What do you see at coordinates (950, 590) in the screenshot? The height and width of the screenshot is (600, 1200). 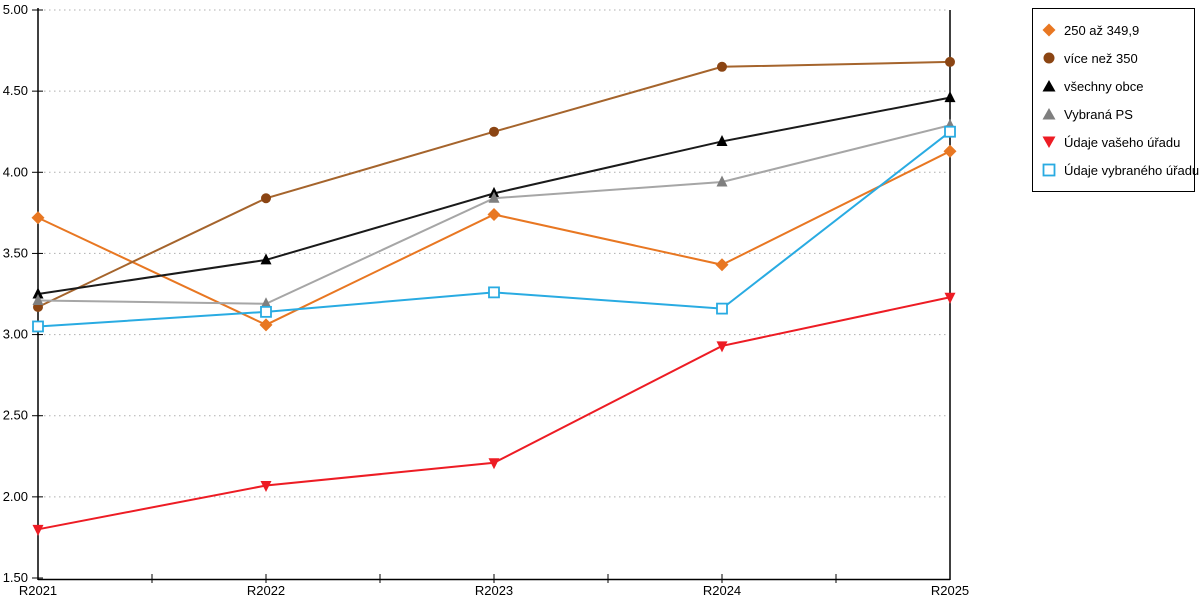 I see `x-axis-tick-label: R2025` at bounding box center [950, 590].